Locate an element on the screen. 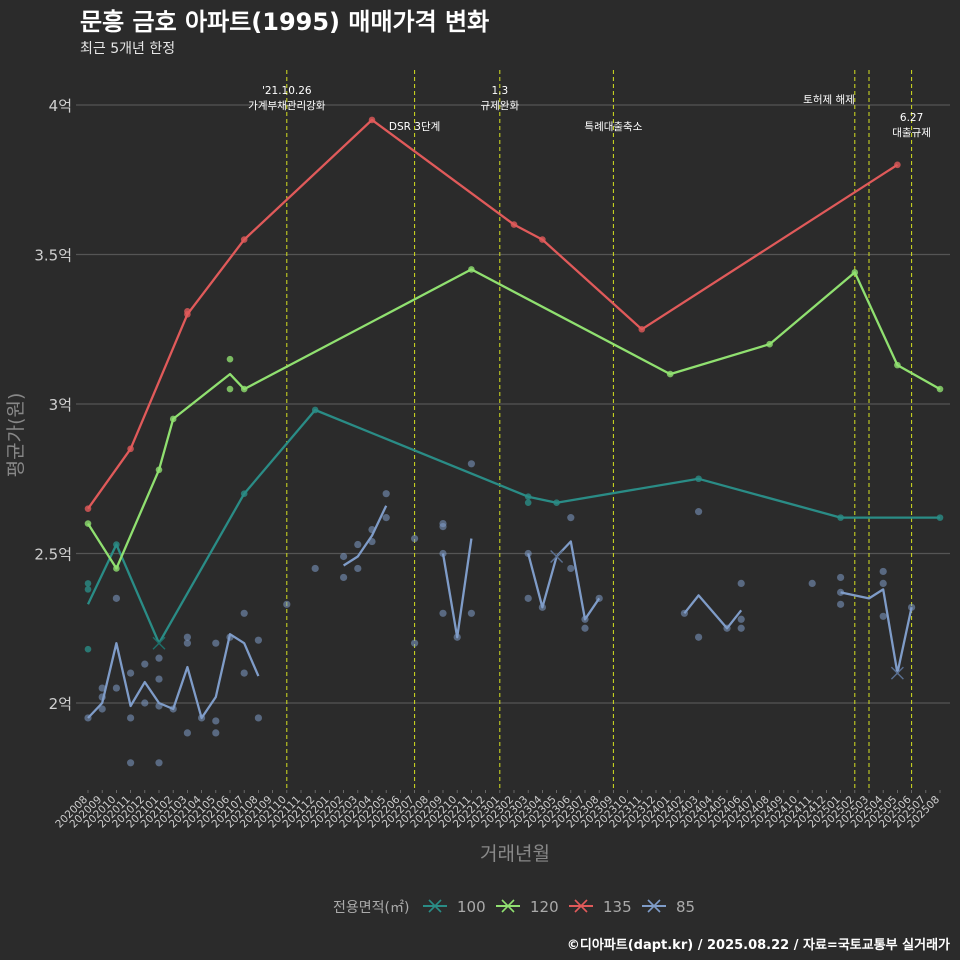 This screenshot has height=960, width=960. annotation-text: 토허제 해제 is located at coordinates (829, 99).